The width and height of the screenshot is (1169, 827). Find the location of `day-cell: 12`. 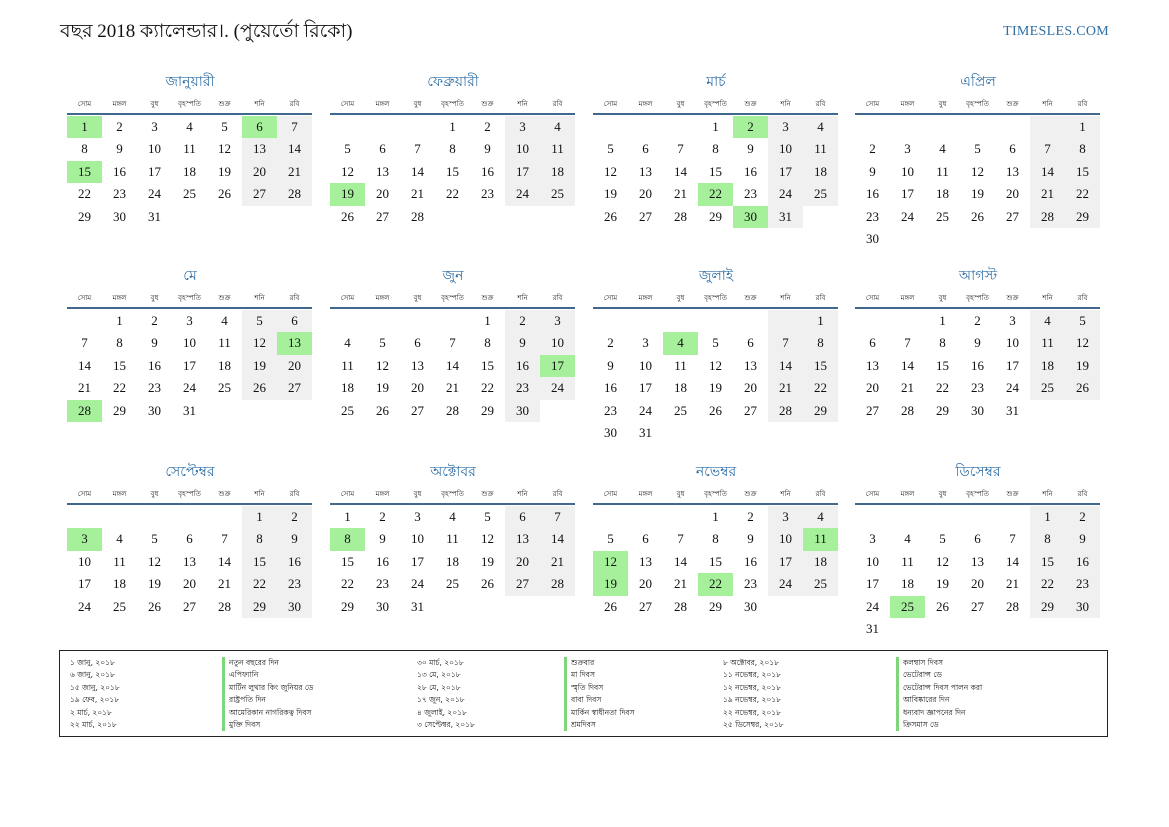

day-cell: 12 is located at coordinates (942, 561).